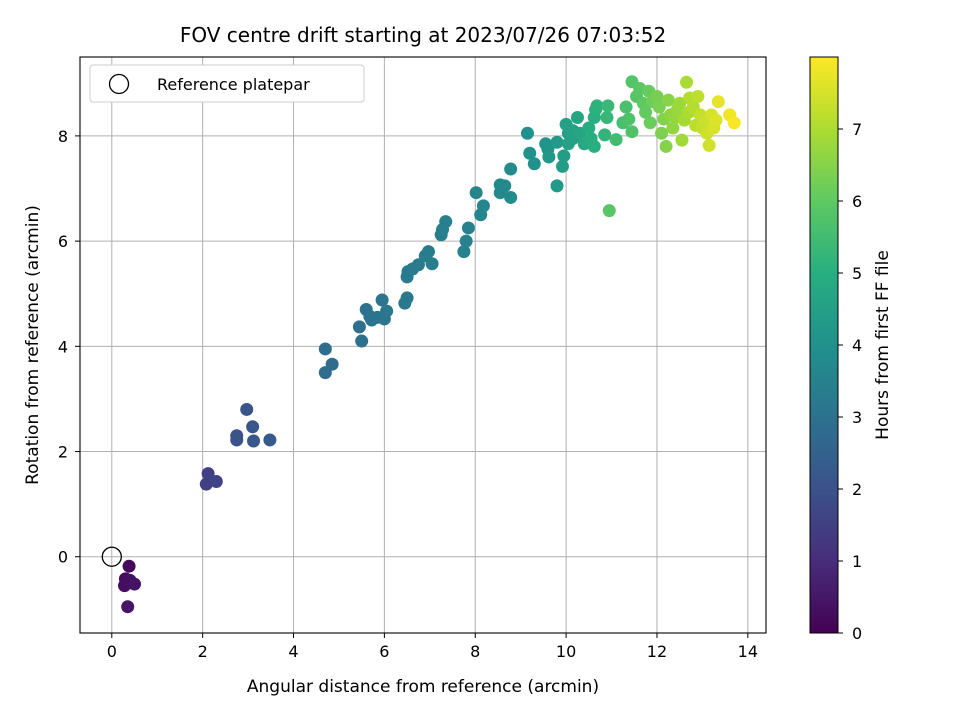 This screenshot has height=720, width=960. I want to click on colorbar-tick-label: 3, so click(857, 417).